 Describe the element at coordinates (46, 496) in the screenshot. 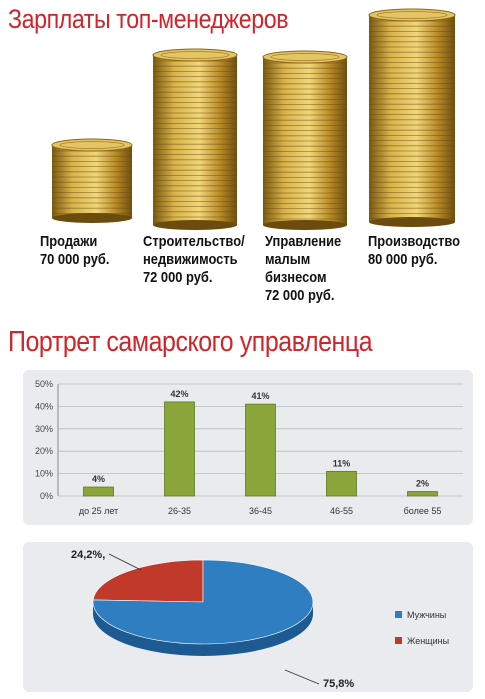

I see `bar-y-tick-label: 0%` at that location.